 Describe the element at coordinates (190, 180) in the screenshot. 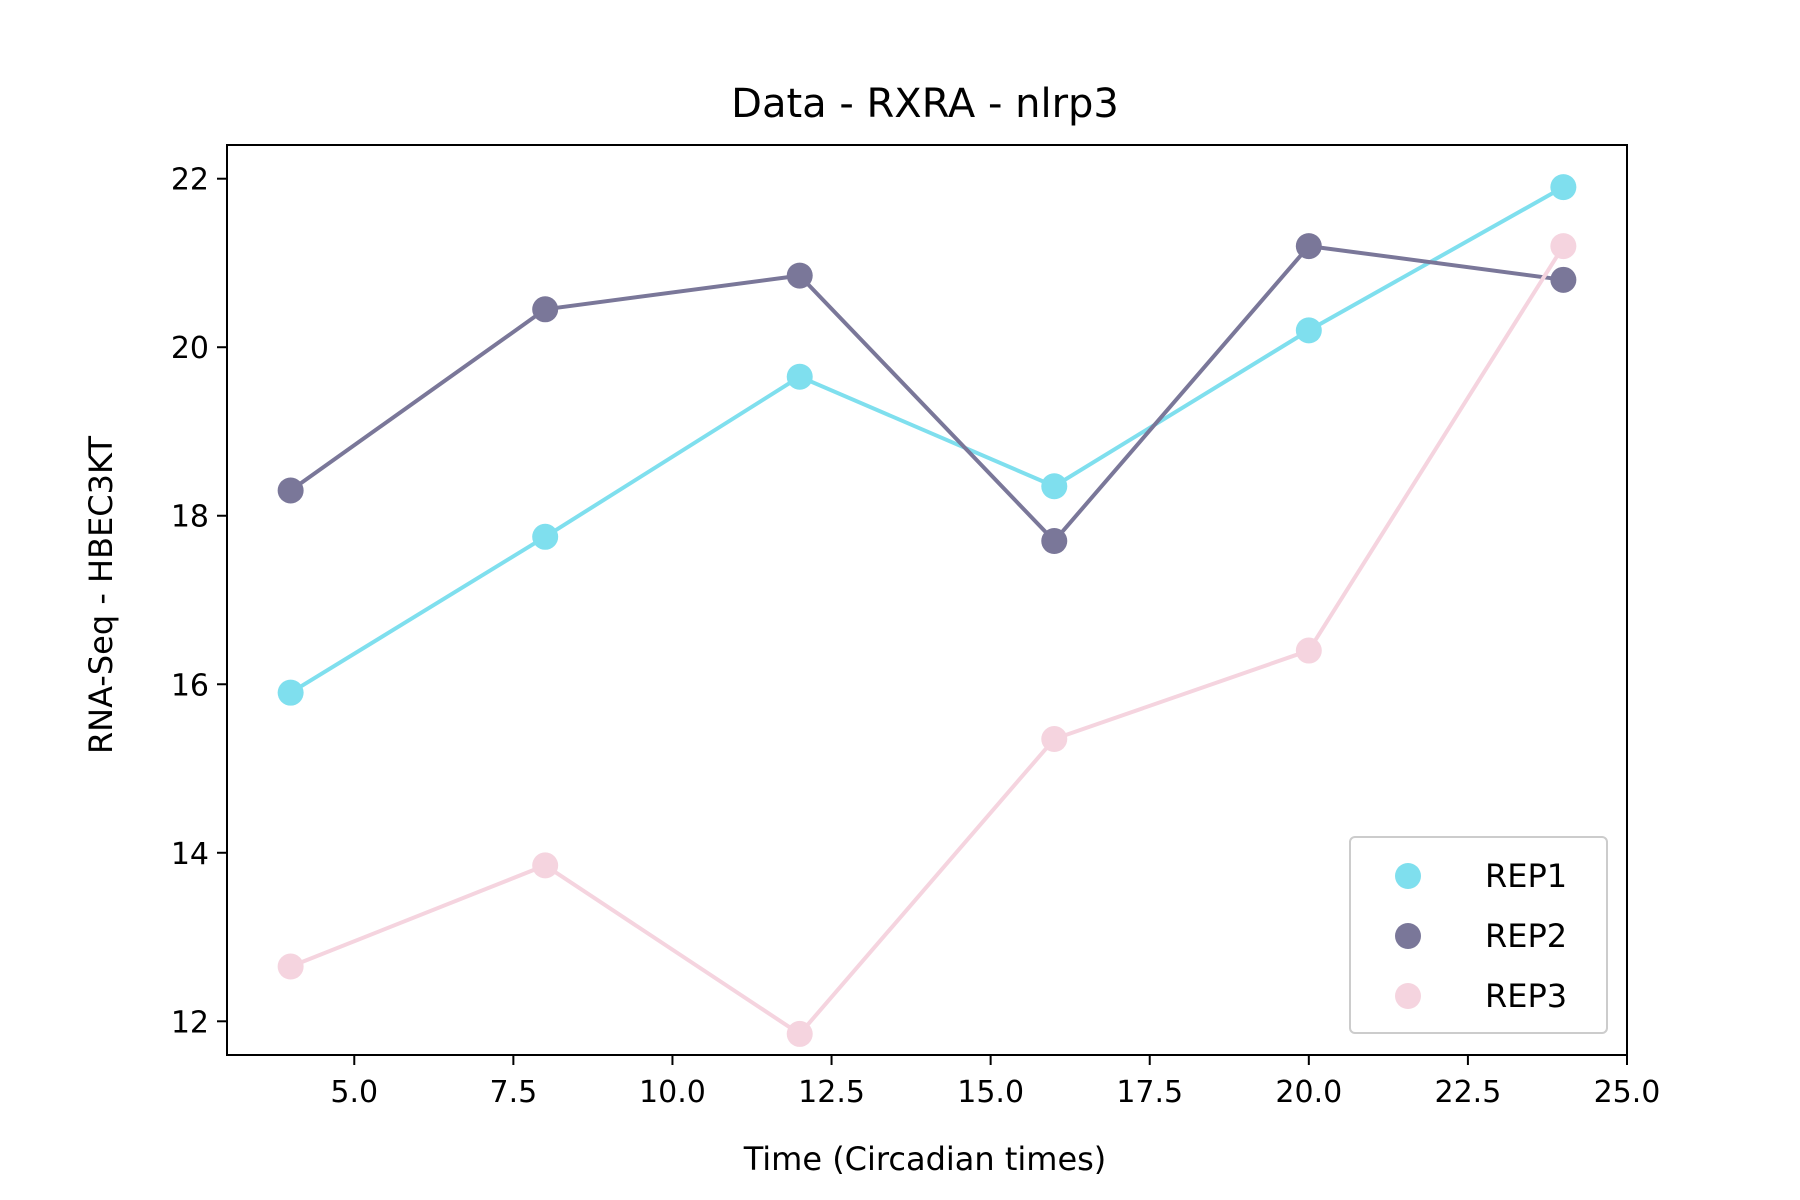

I see `y-tick-label: 22` at that location.